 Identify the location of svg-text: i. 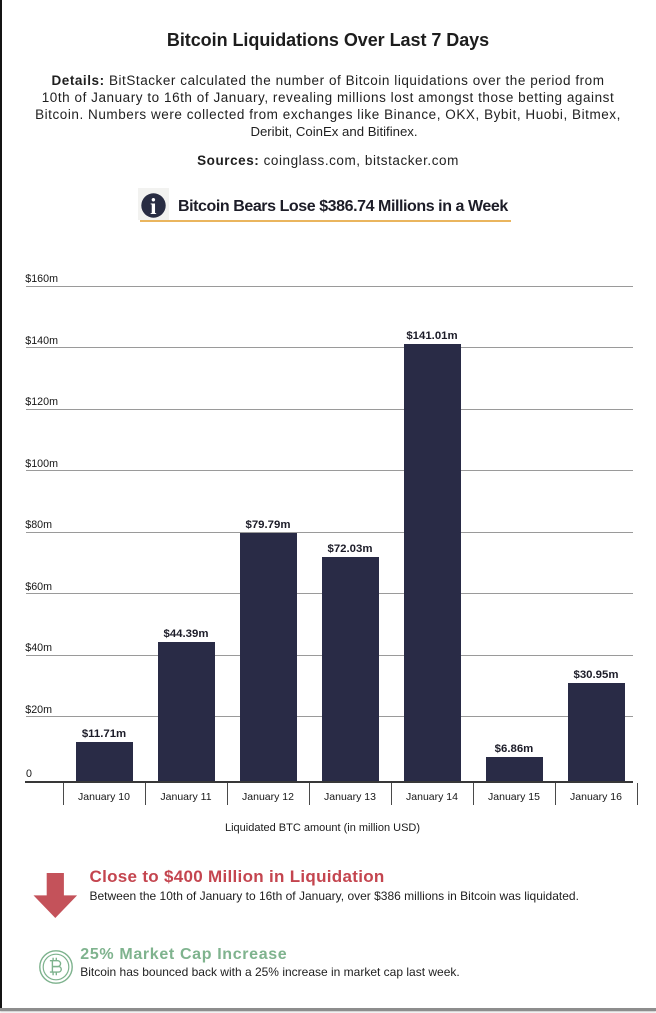
(153, 206).